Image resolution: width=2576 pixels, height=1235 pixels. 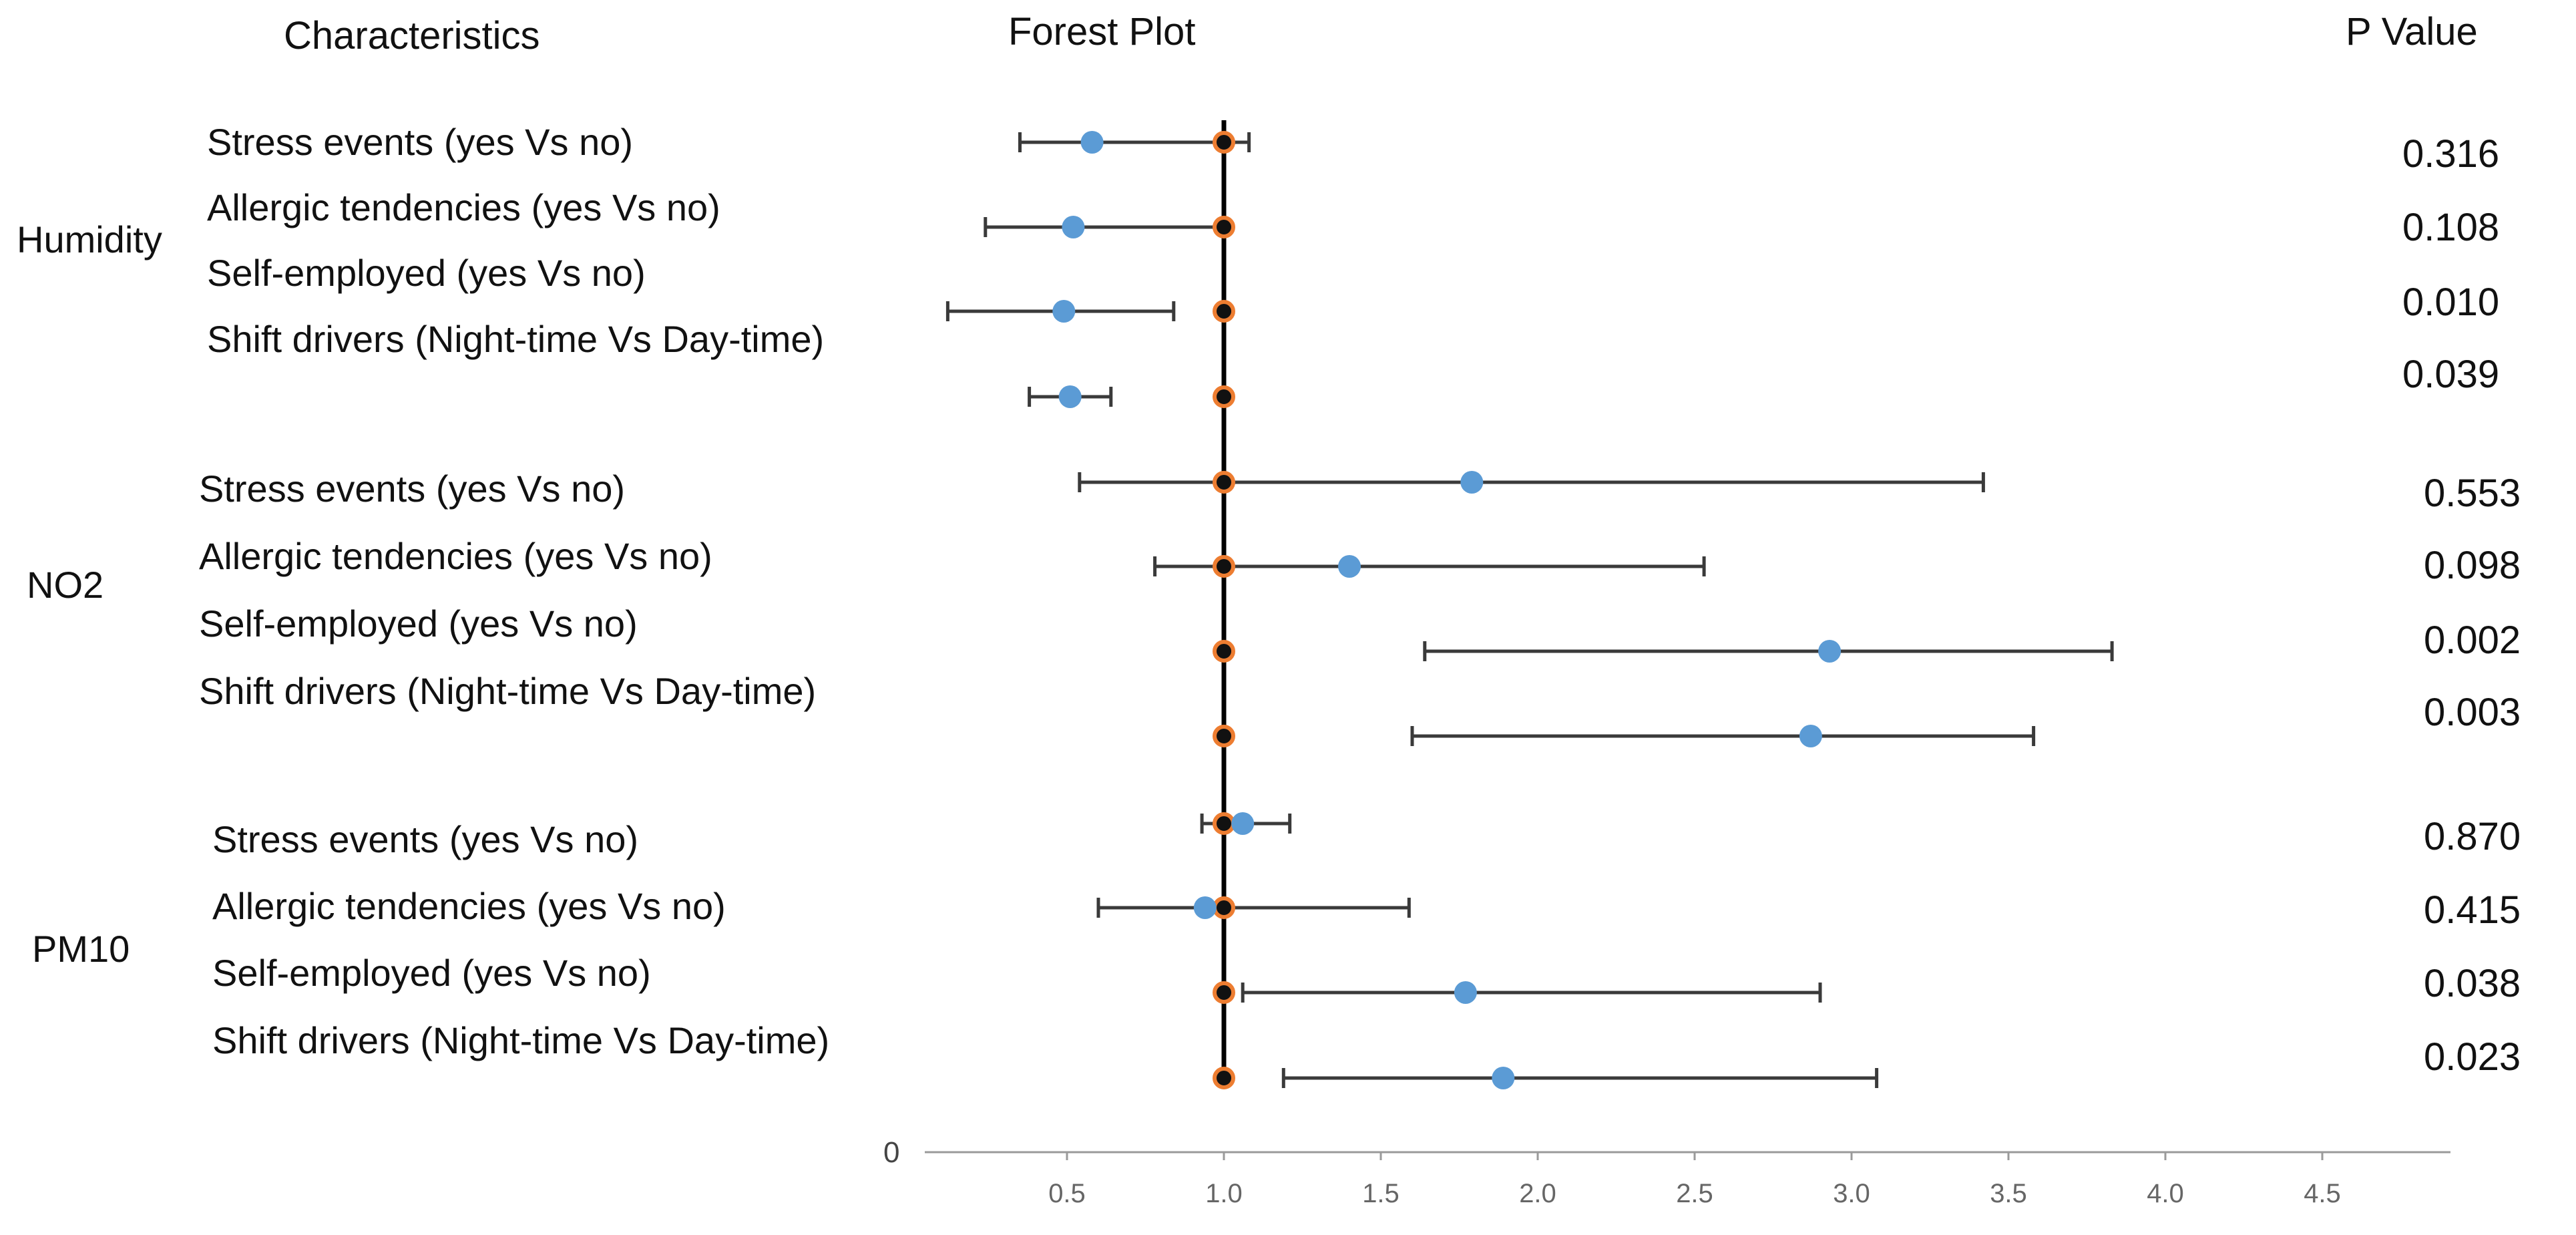 What do you see at coordinates (2472, 565) in the screenshot?
I see `p-value: 0.098` at bounding box center [2472, 565].